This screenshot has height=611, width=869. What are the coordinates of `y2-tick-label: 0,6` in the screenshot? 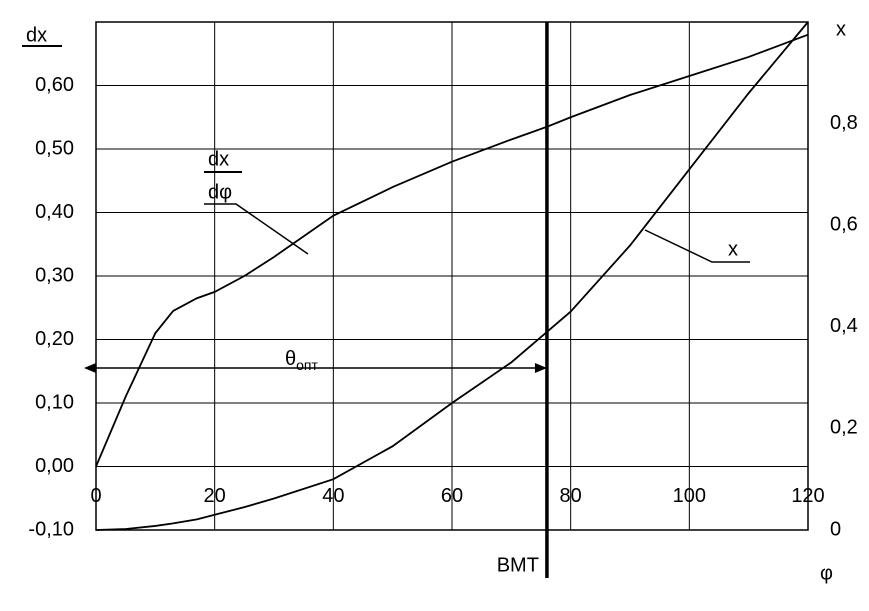 It's located at (844, 224).